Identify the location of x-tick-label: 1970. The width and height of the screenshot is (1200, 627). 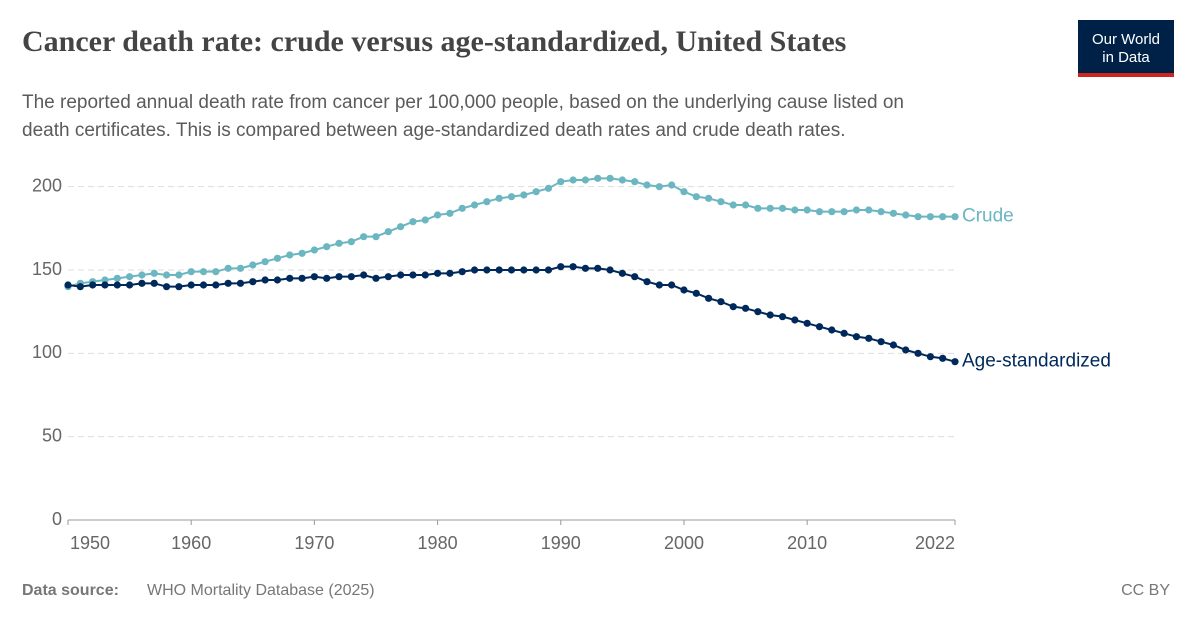
(314, 543).